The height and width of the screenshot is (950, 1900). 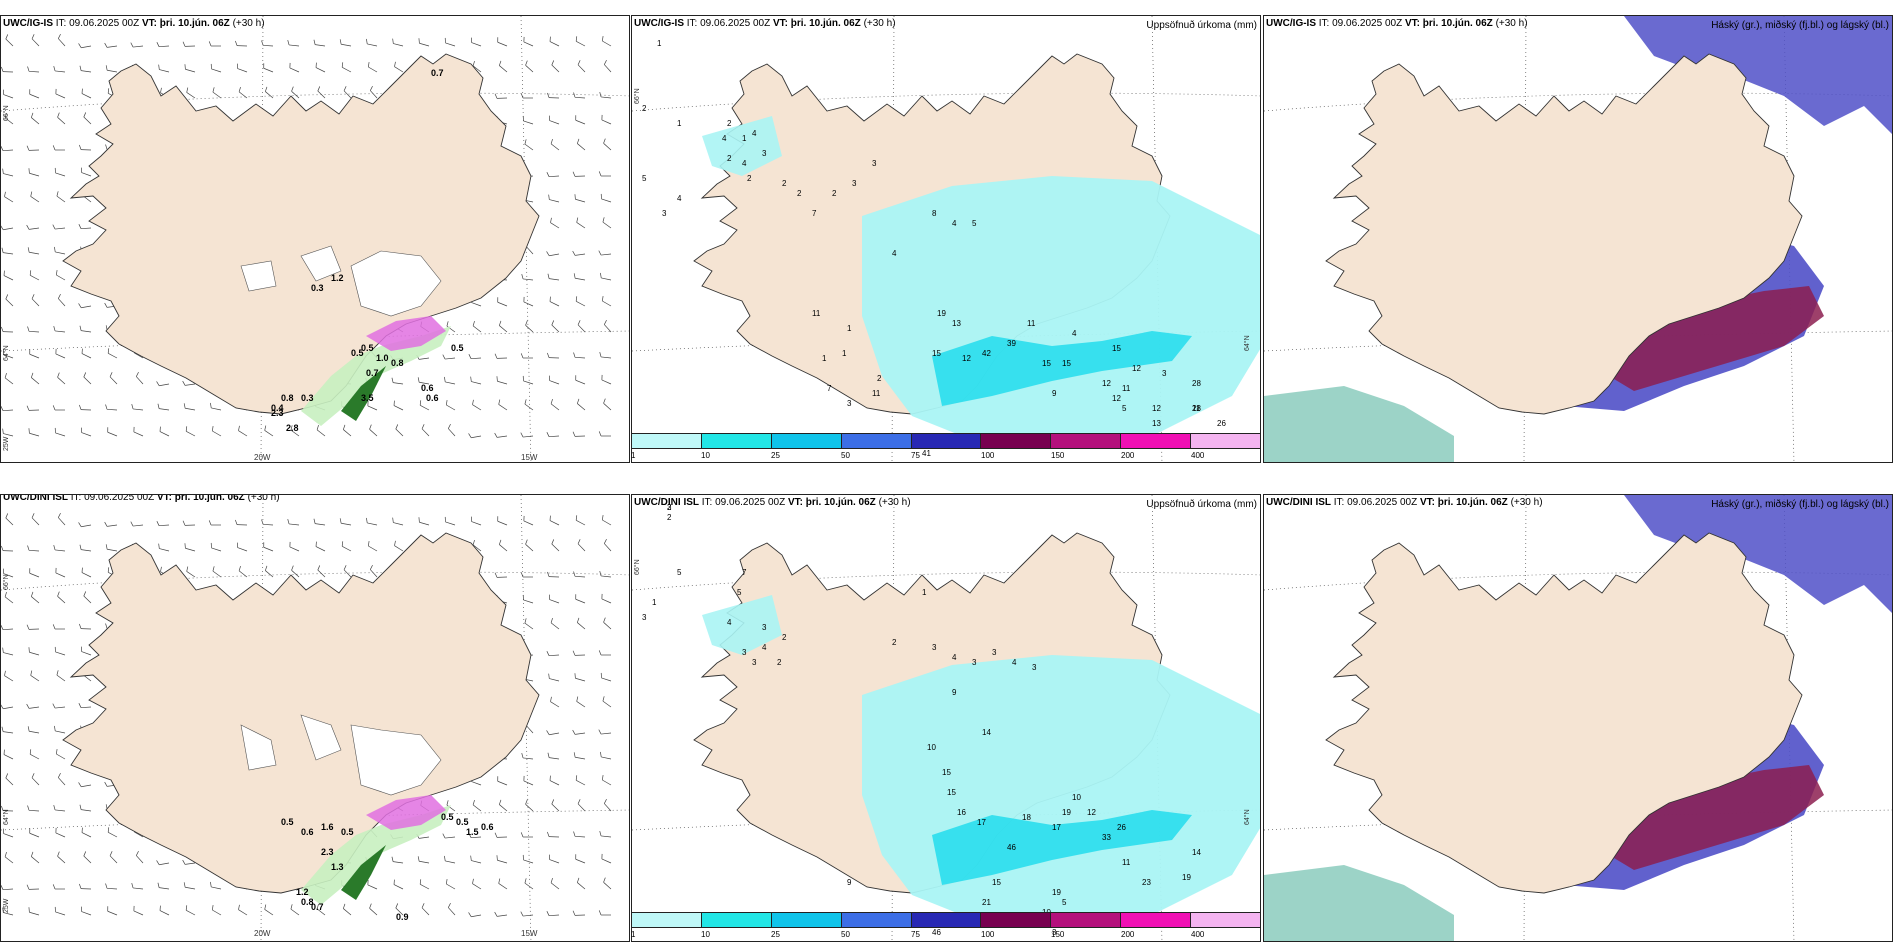 What do you see at coordinates (1016, 920) in the screenshot?
I see `colorbar-segment` at bounding box center [1016, 920].